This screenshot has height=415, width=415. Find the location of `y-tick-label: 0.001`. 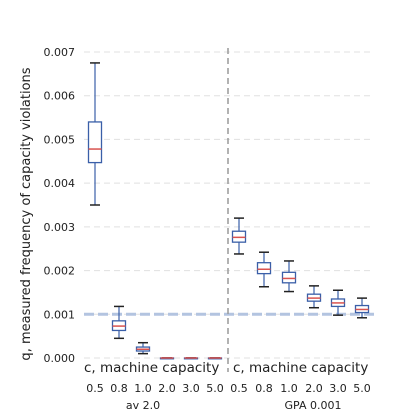

y-tick-label: 0.001 is located at coordinates (60, 314).